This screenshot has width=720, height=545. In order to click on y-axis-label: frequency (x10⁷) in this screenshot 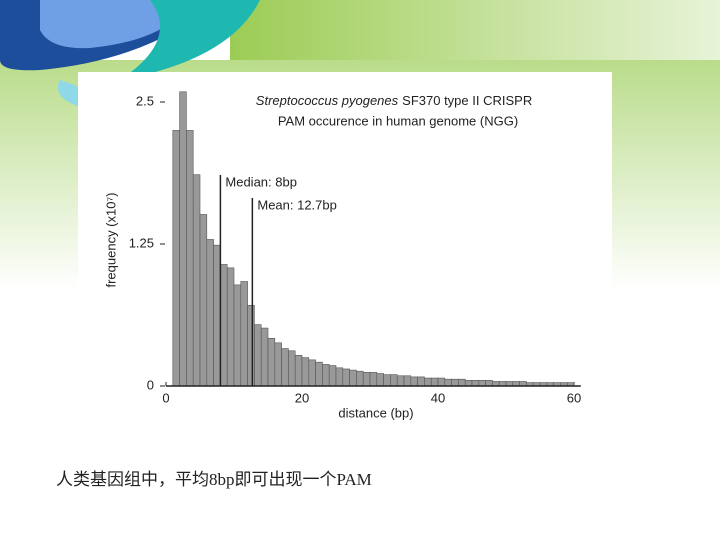, I will do `click(110, 239)`.